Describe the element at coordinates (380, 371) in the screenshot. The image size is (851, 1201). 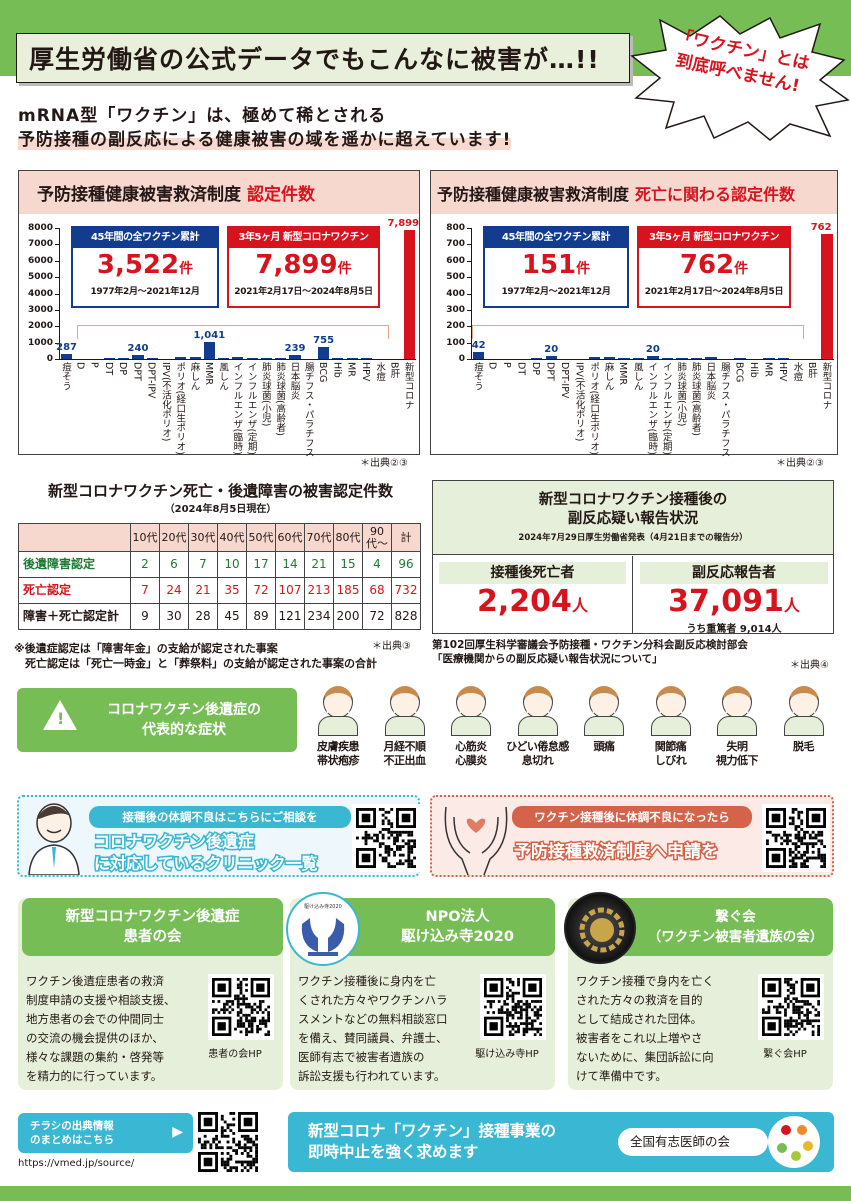
I see `x-tick-label: 水痘` at that location.